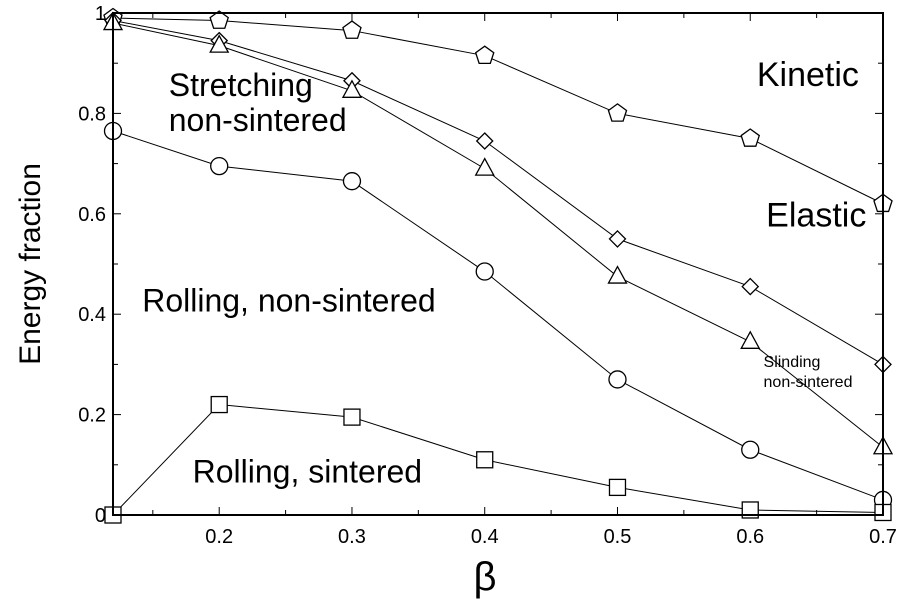  Describe the element at coordinates (750, 537) in the screenshot. I see `x-tick-label: 0.6` at that location.